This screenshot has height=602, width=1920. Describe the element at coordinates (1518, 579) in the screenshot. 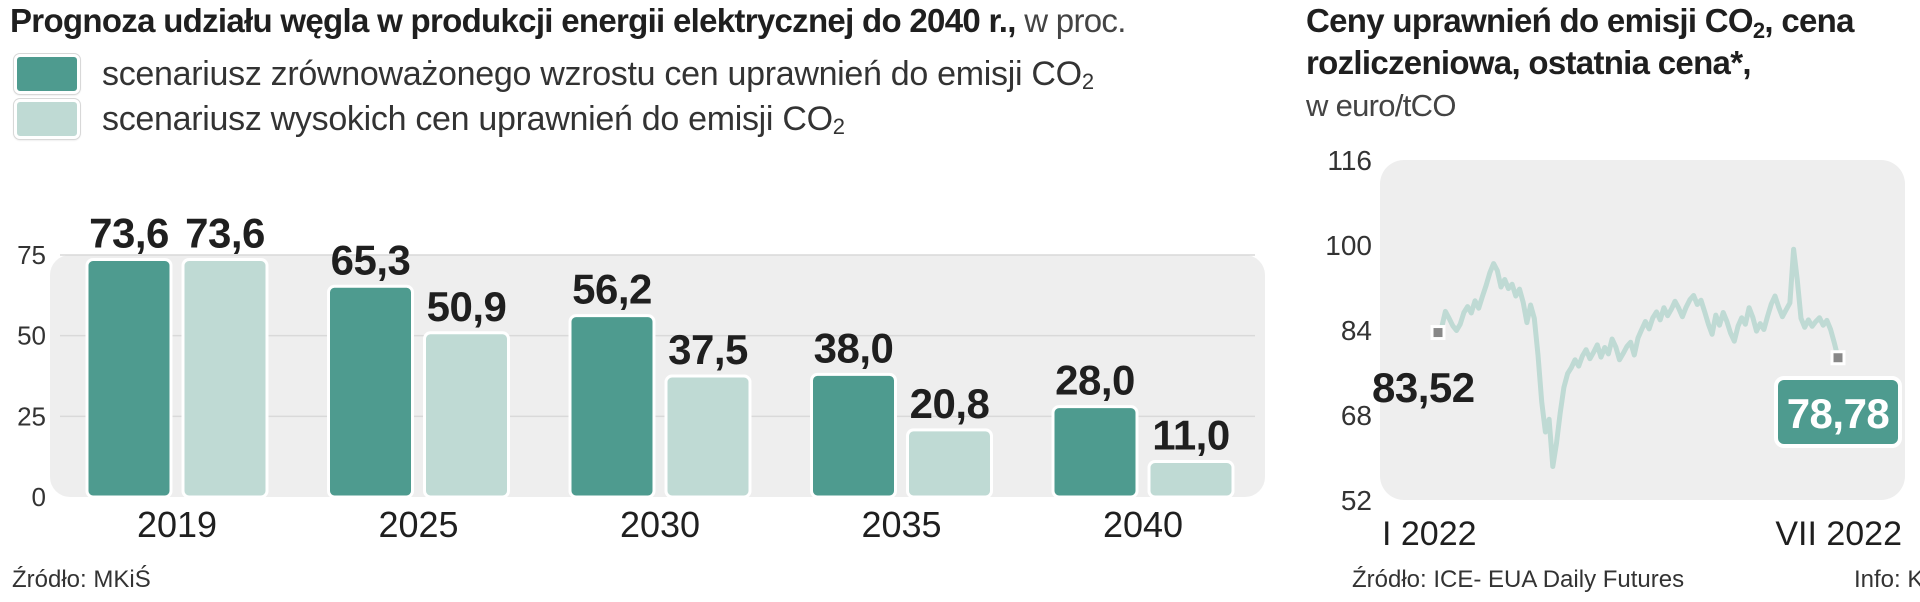

I see `line-chart-source: Źródło: ICE- EUA Daily Futures` at that location.